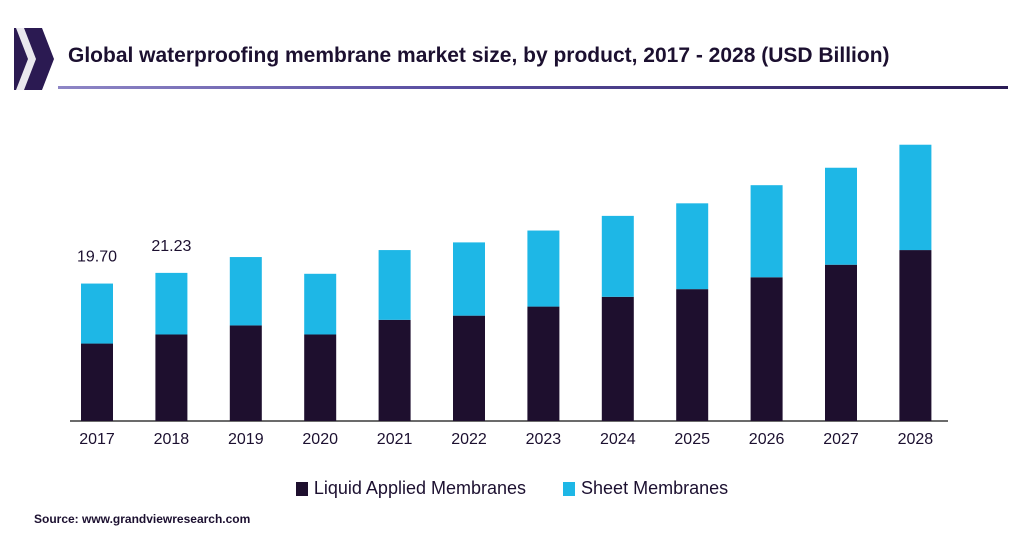  Describe the element at coordinates (469, 368) in the screenshot. I see `bar-liquid-2022` at that location.